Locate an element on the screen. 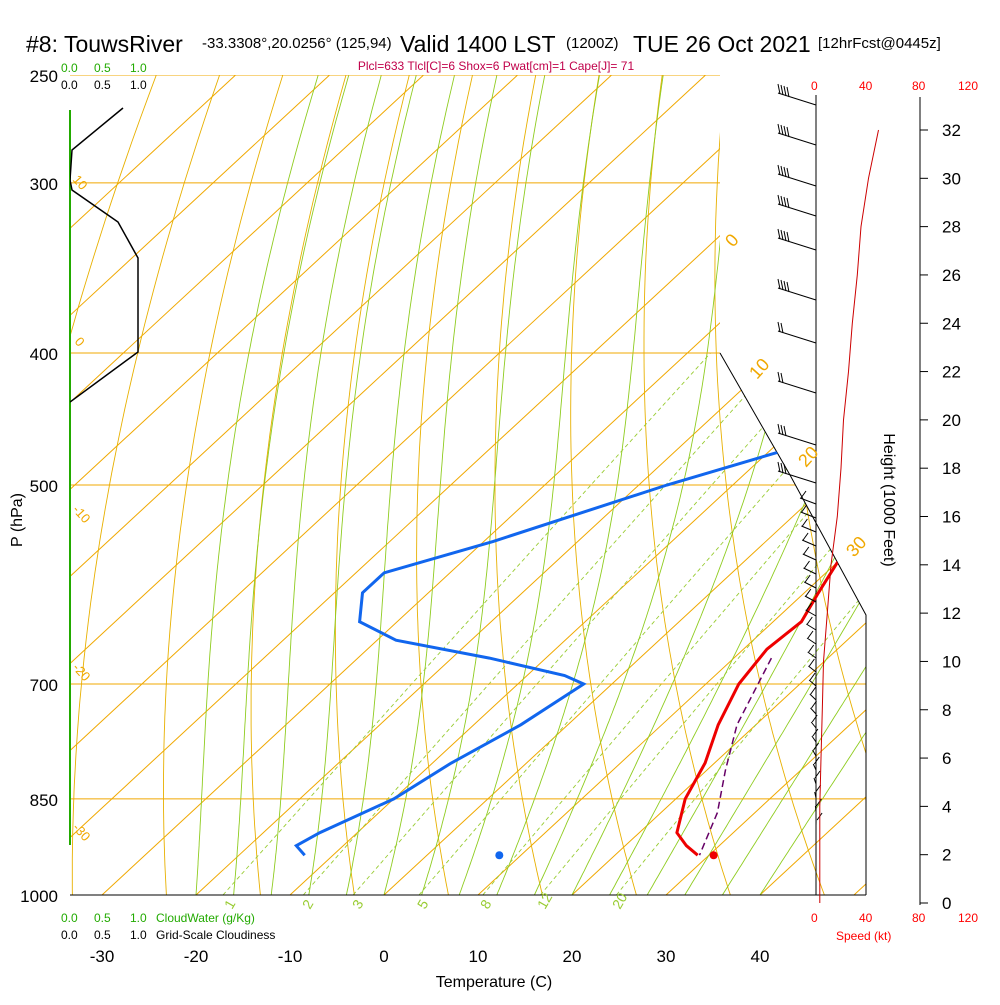  isotherm-label-3: 30 is located at coordinates (856, 546).